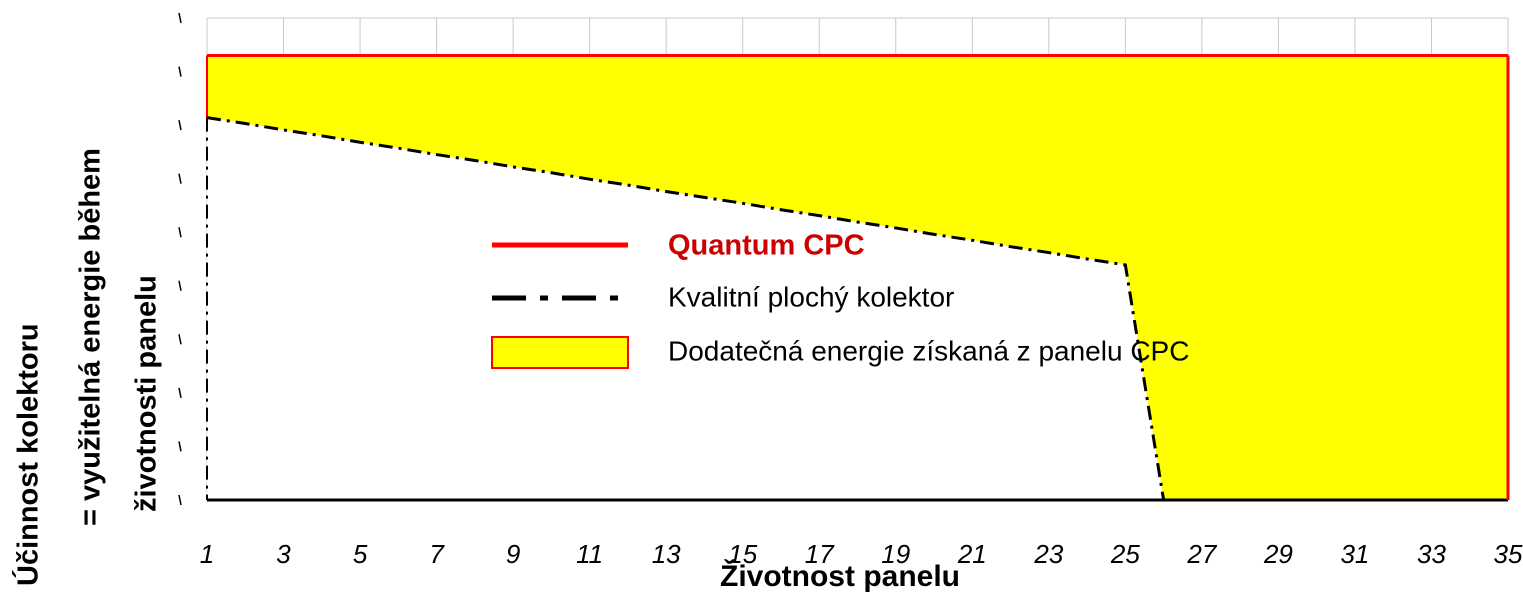 The image size is (1523, 598). What do you see at coordinates (1354, 554) in the screenshot?
I see `x-tick-label: 31` at bounding box center [1354, 554].